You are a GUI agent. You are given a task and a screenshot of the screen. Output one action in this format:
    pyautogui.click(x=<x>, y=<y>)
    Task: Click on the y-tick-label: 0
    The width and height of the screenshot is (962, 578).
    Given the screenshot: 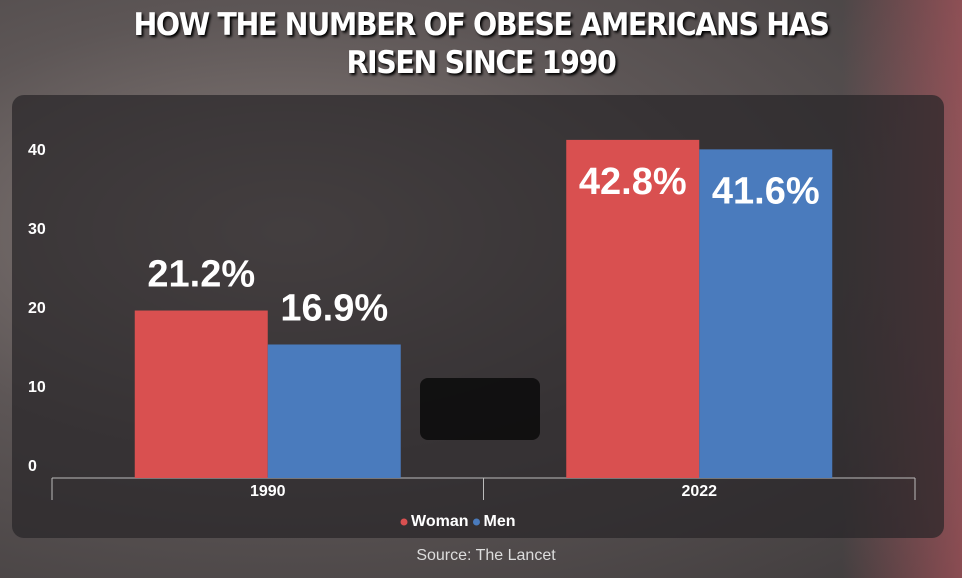 What is the action you would take?
    pyautogui.click(x=32, y=466)
    